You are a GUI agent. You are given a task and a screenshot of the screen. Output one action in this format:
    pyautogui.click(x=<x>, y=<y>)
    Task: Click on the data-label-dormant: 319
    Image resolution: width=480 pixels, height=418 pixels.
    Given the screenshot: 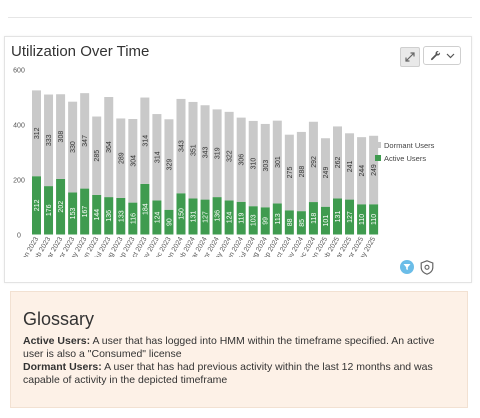 What is the action you would take?
    pyautogui.click(x=218, y=153)
    